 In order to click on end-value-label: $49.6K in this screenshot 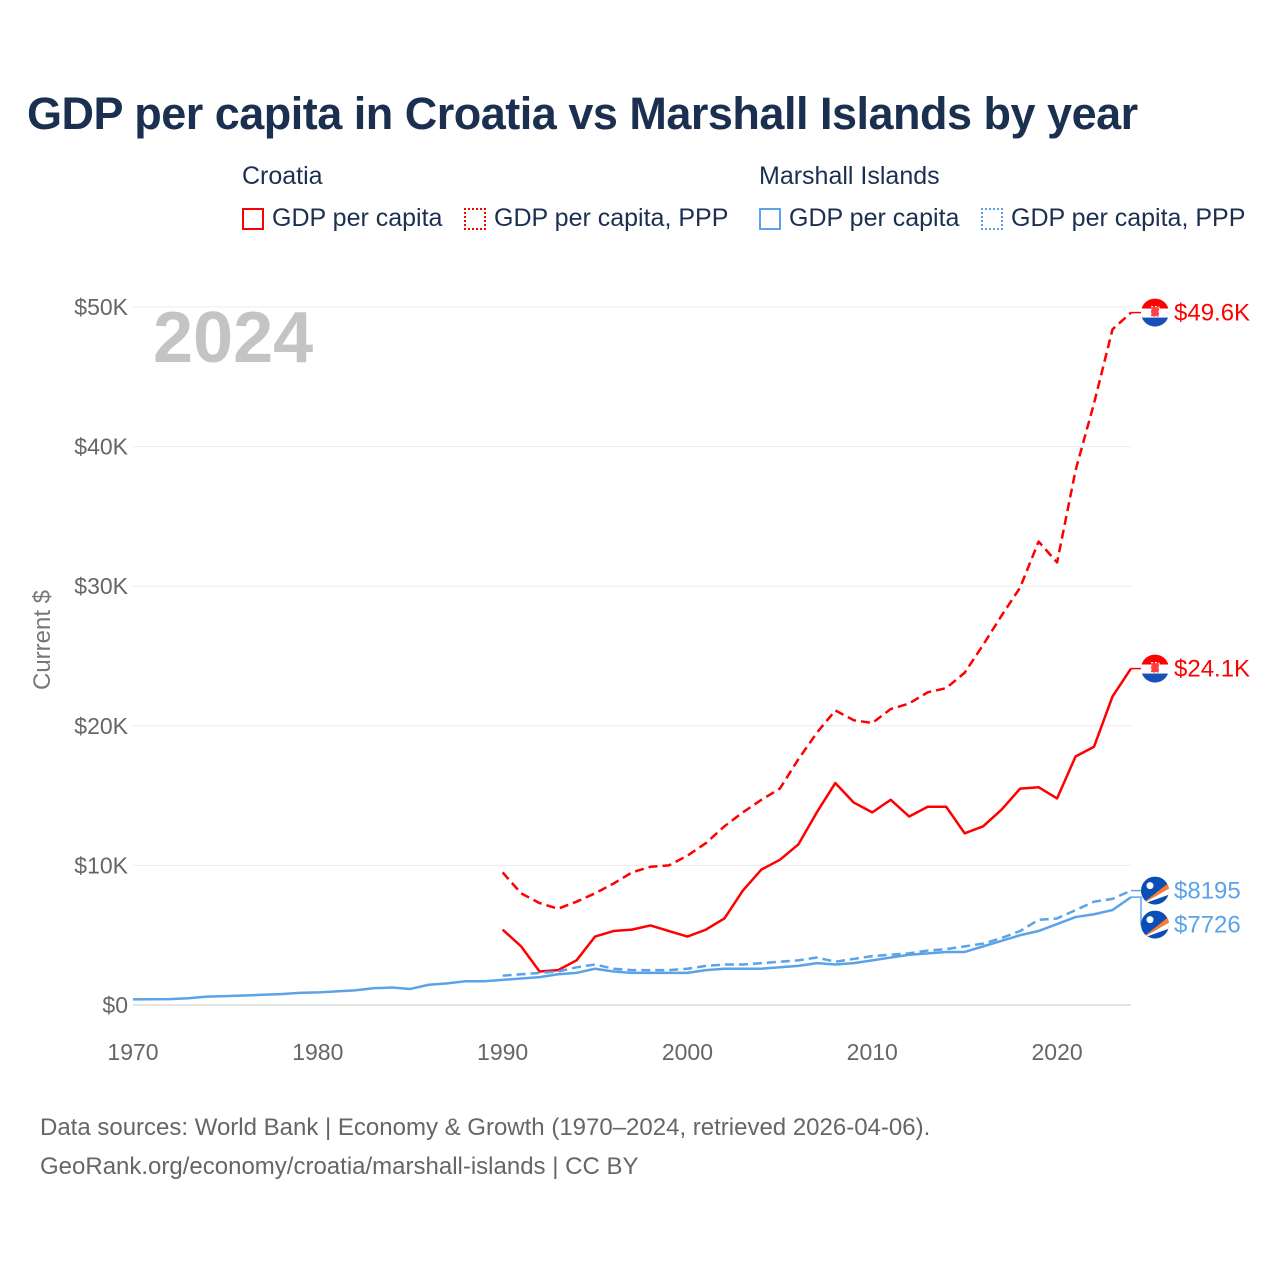, I will do `click(1212, 313)`.